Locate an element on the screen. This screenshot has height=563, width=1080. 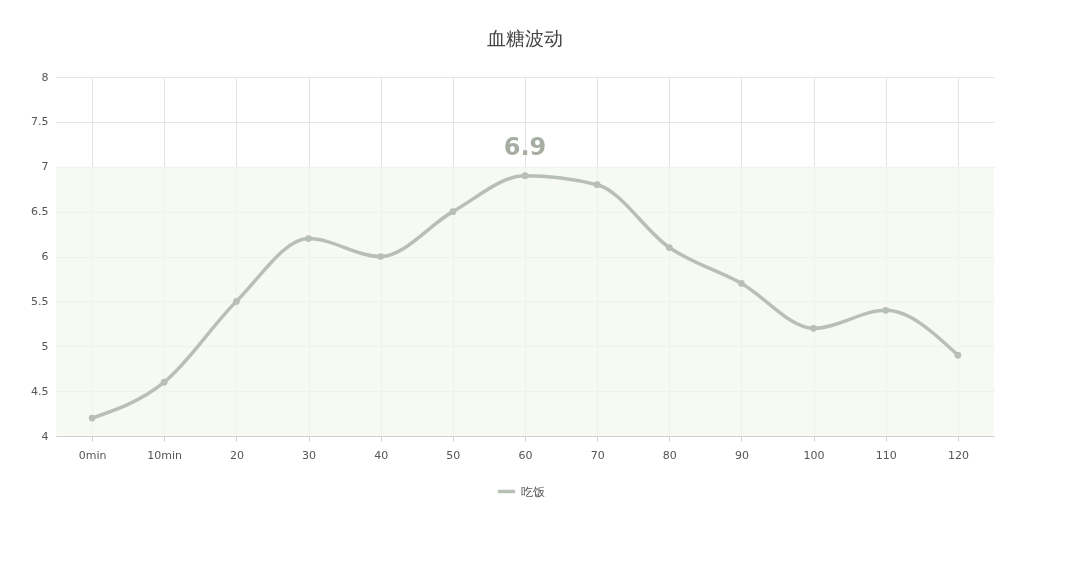
y-tick-label: 7 is located at coordinates (45, 167).